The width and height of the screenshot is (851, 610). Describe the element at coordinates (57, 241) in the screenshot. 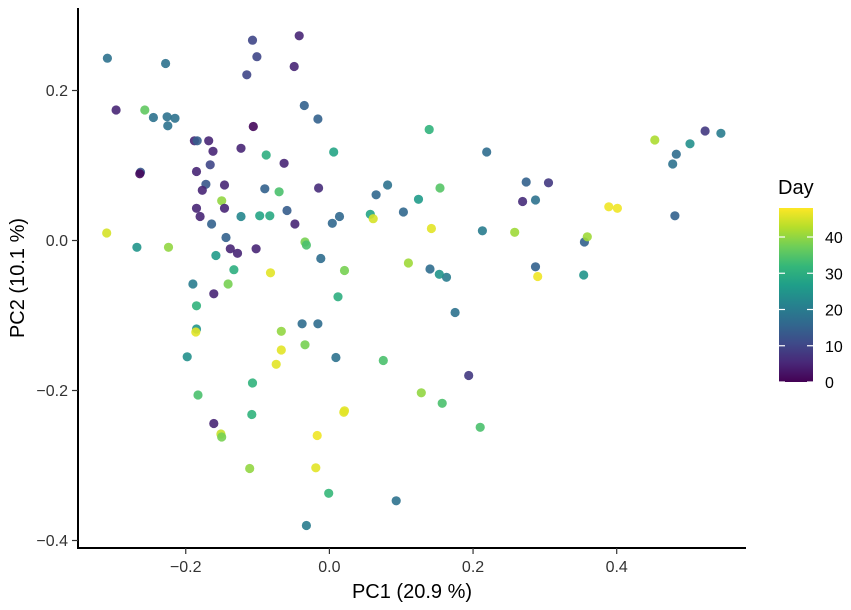

I see `y-tick-label: 0.0` at that location.